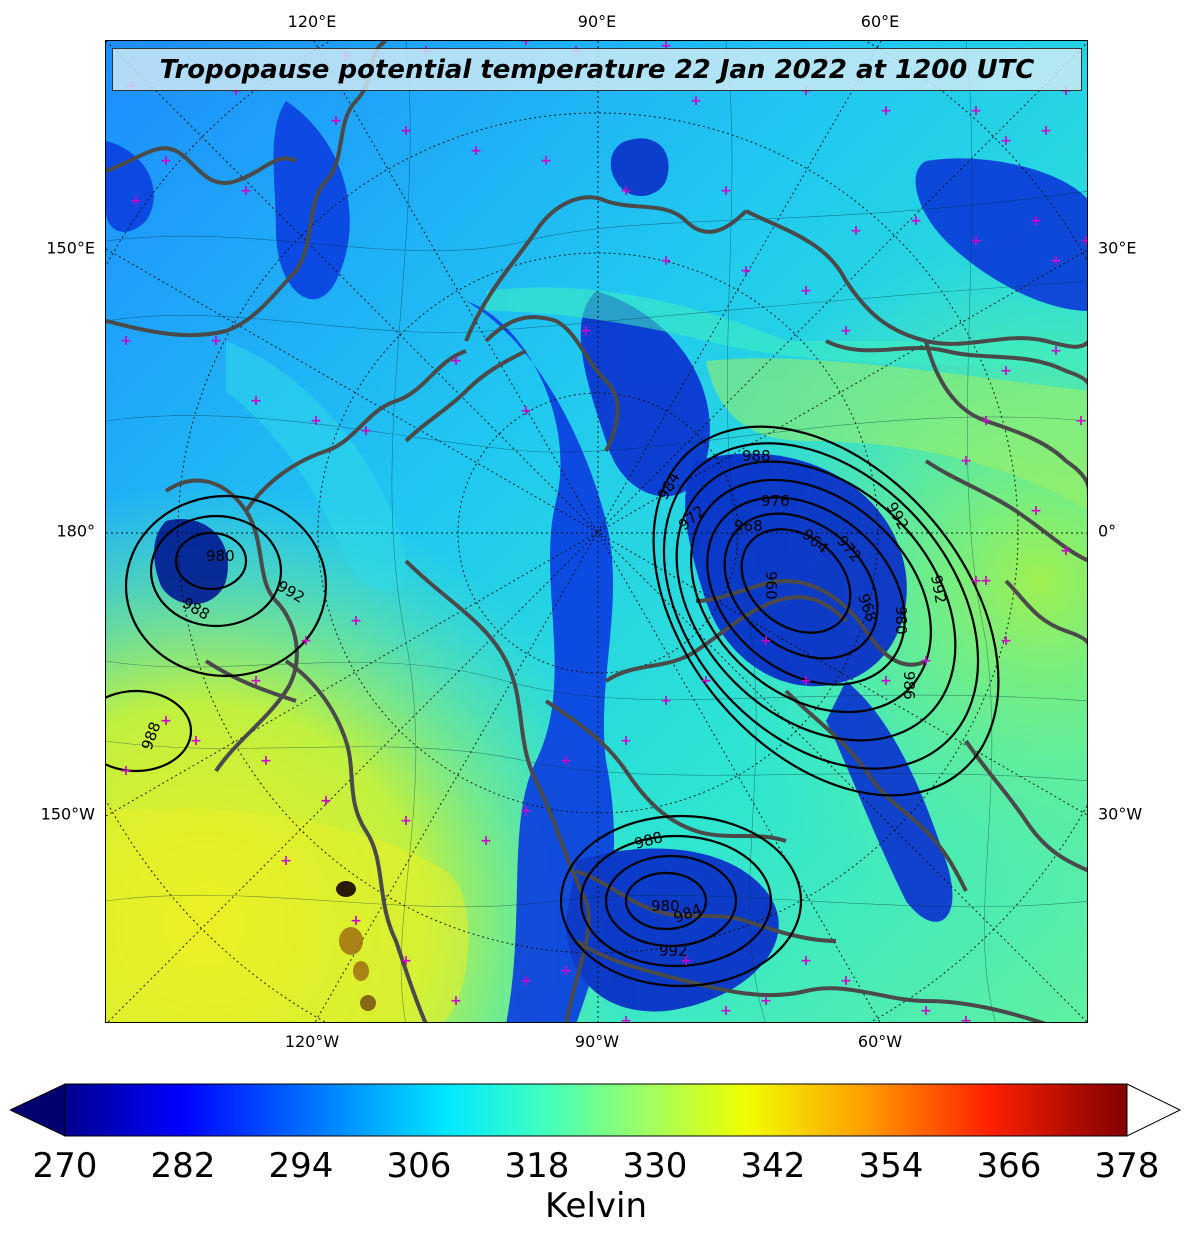  I want to click on side-label-right-0: 0°, so click(1107, 531).